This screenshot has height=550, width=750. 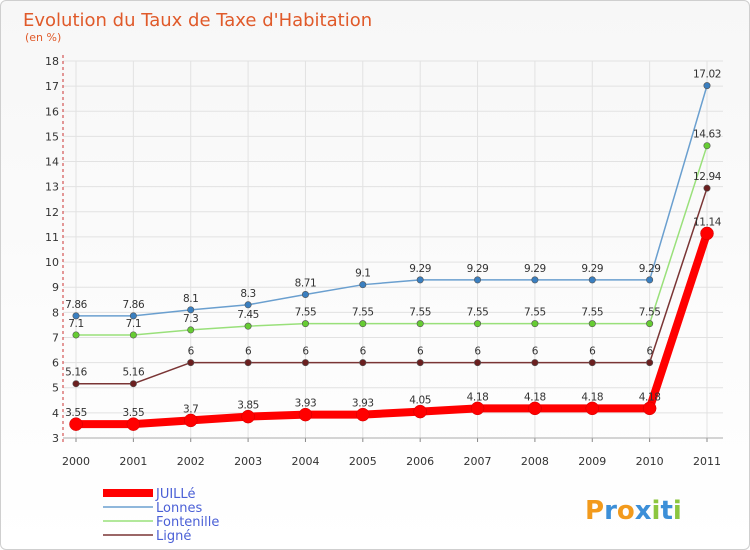 I want to click on y-tick-label: 15, so click(x=52, y=136).